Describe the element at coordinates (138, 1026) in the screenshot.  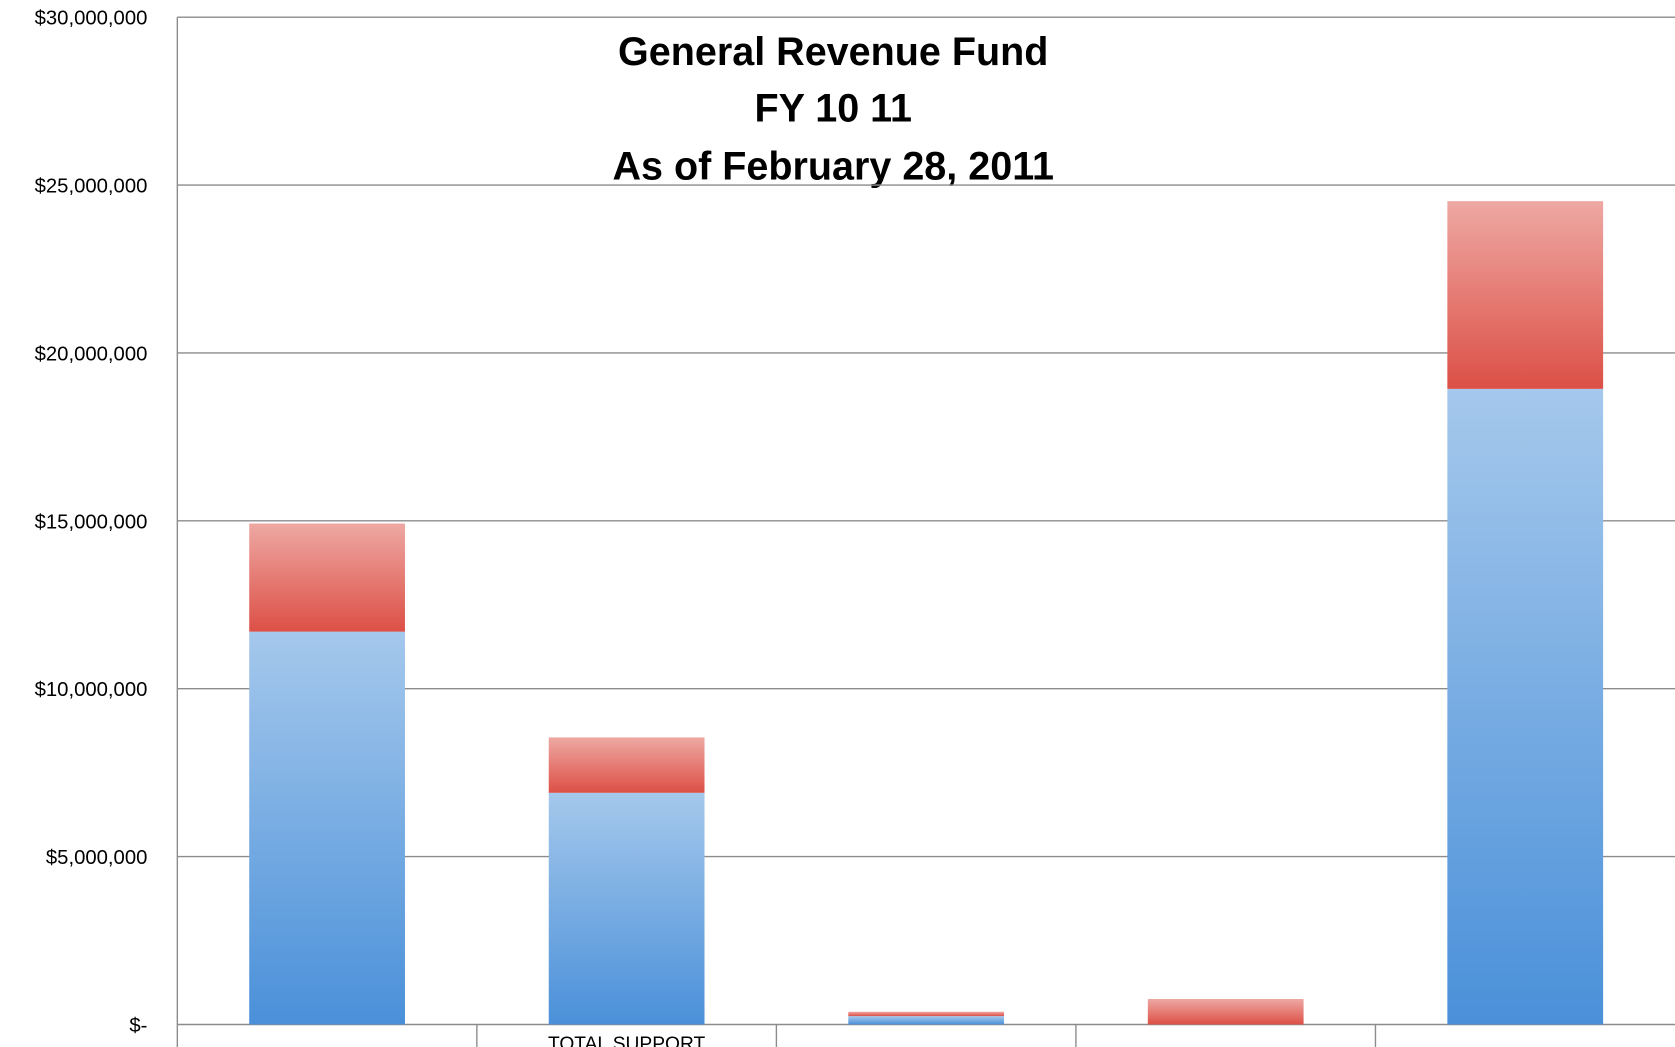
I see `y-tick-label: $-` at that location.